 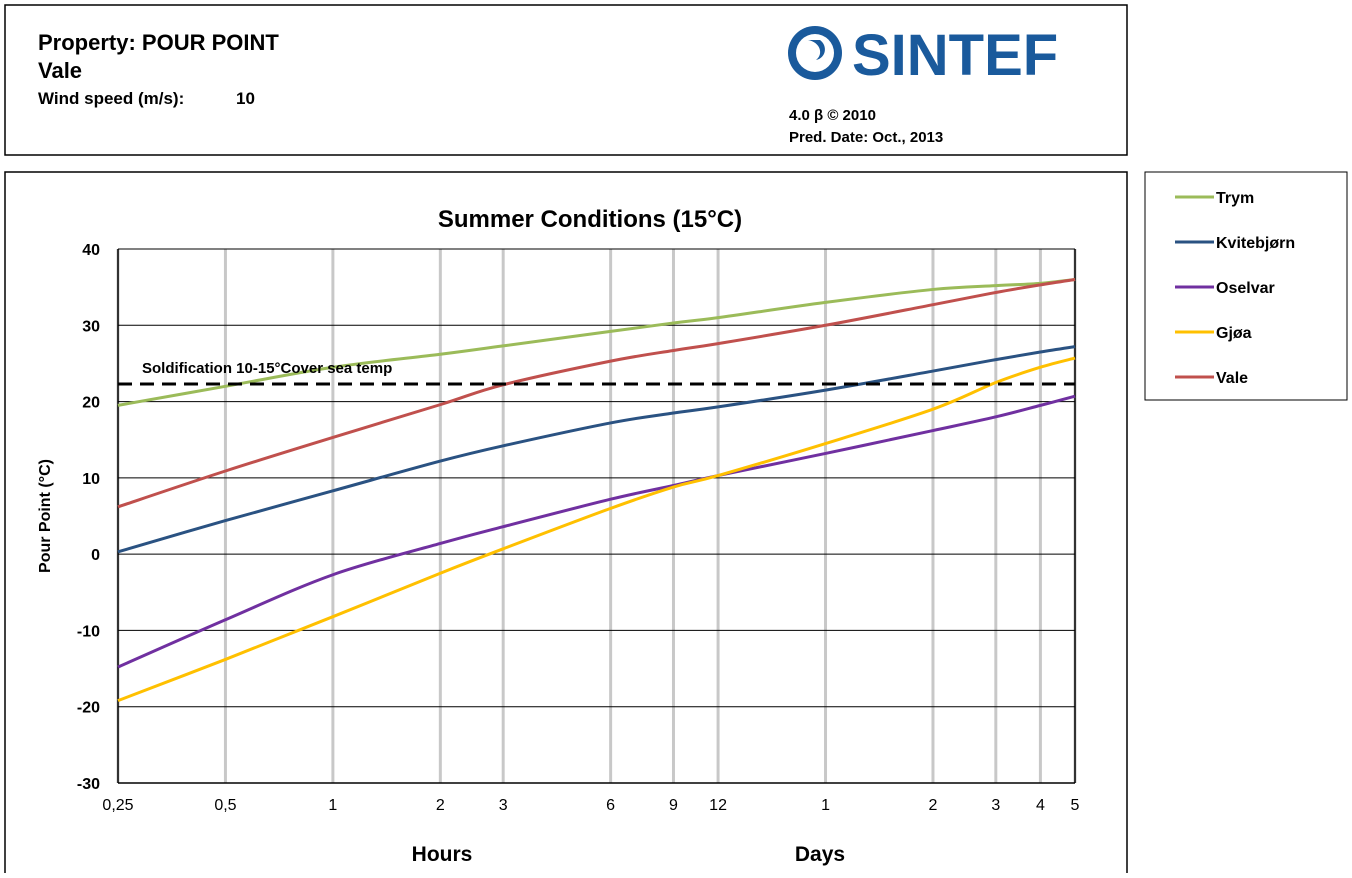 What do you see at coordinates (1235, 198) in the screenshot?
I see `legend-label: Trym` at bounding box center [1235, 198].